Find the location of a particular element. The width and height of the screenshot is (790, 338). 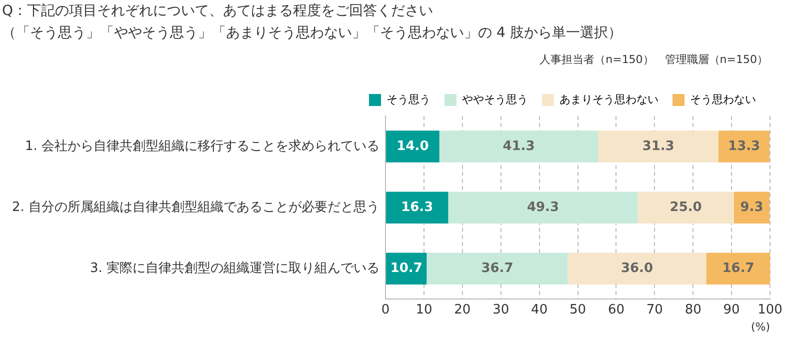

data-label: 41.3 is located at coordinates (518, 146).